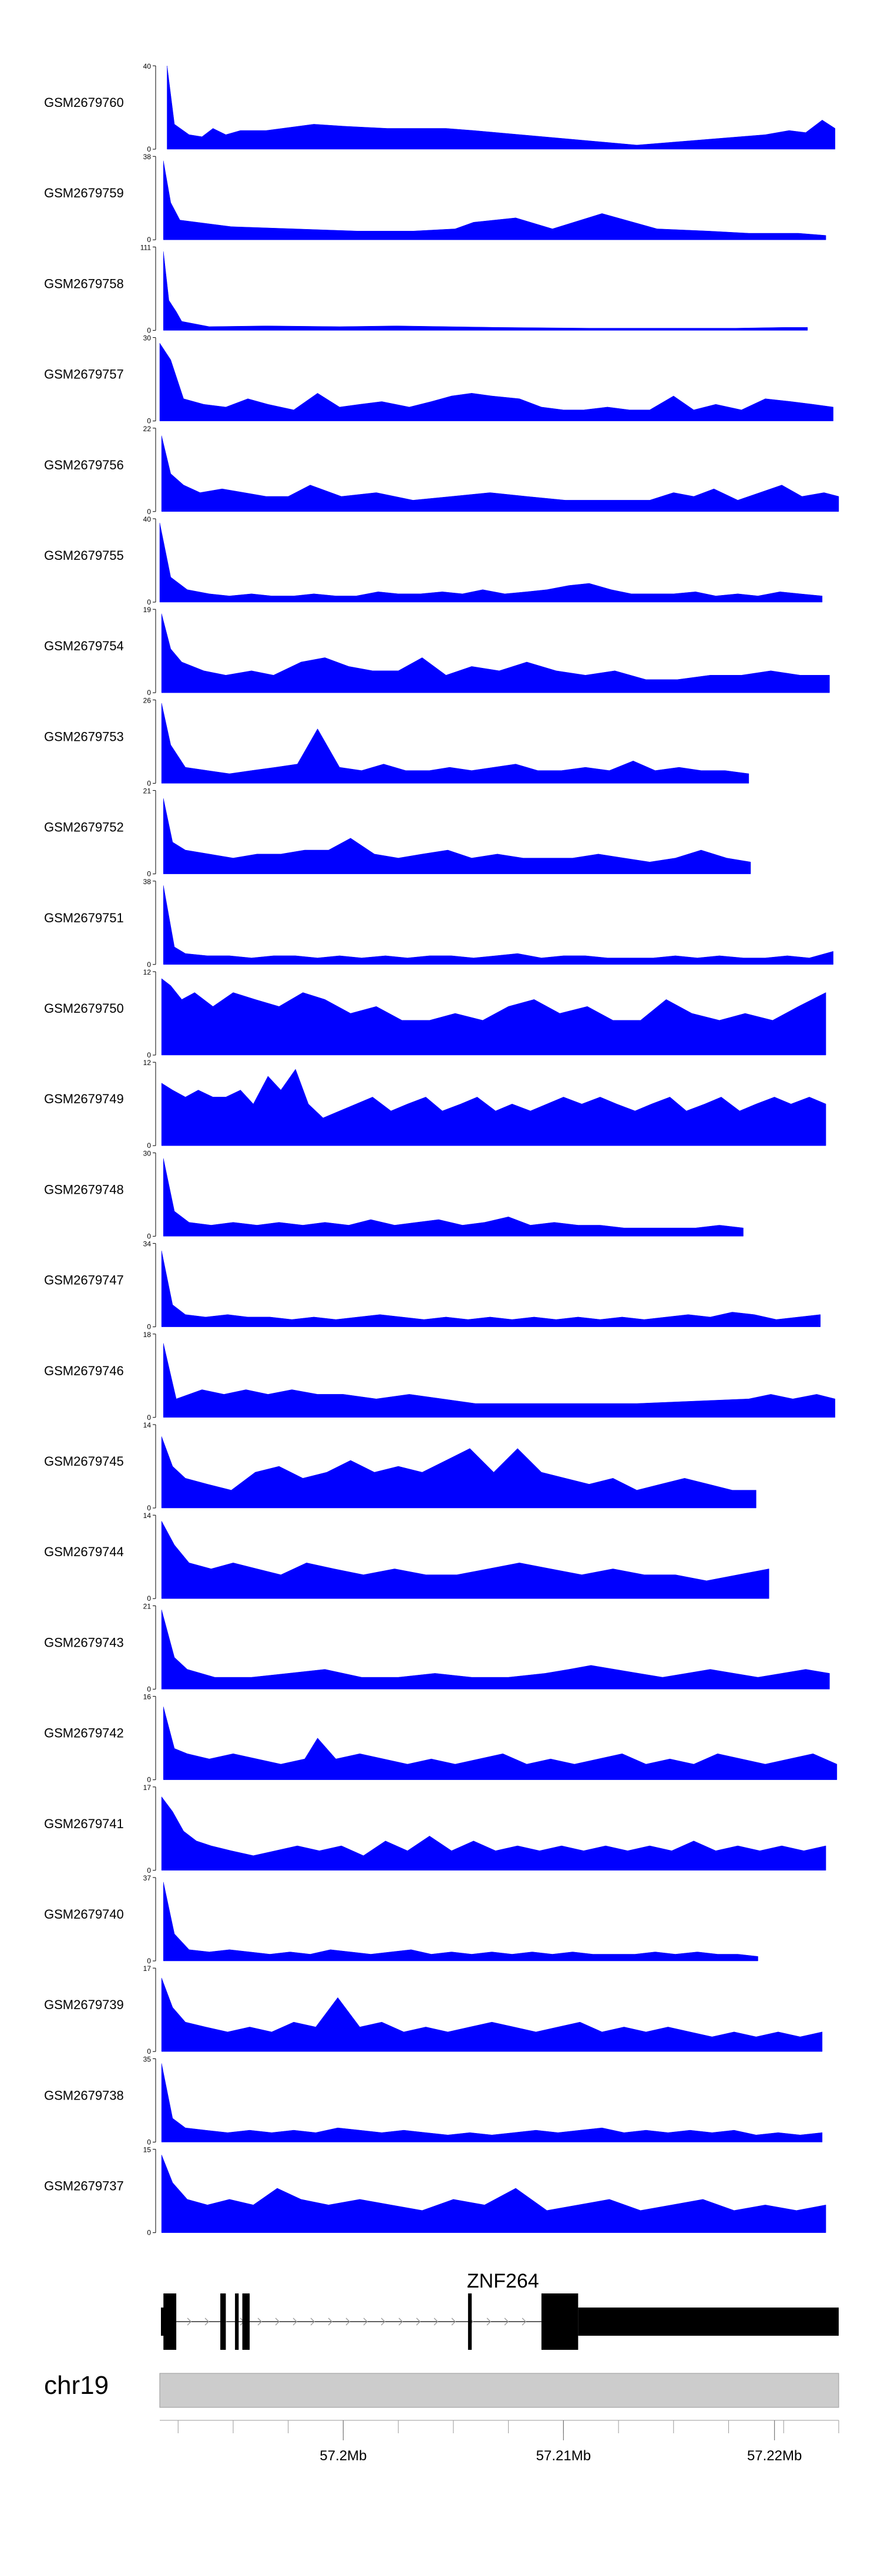 This screenshot has width=881, height=2576. I want to click on y-tick-label-max: 19, so click(148, 610).